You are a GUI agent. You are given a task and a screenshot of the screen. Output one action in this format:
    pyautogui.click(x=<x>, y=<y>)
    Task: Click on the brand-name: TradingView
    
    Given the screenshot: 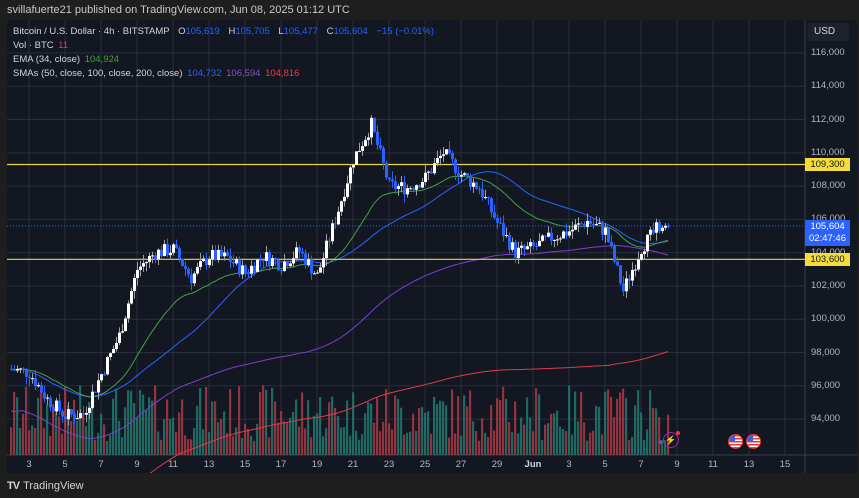 What is the action you would take?
    pyautogui.click(x=53, y=486)
    